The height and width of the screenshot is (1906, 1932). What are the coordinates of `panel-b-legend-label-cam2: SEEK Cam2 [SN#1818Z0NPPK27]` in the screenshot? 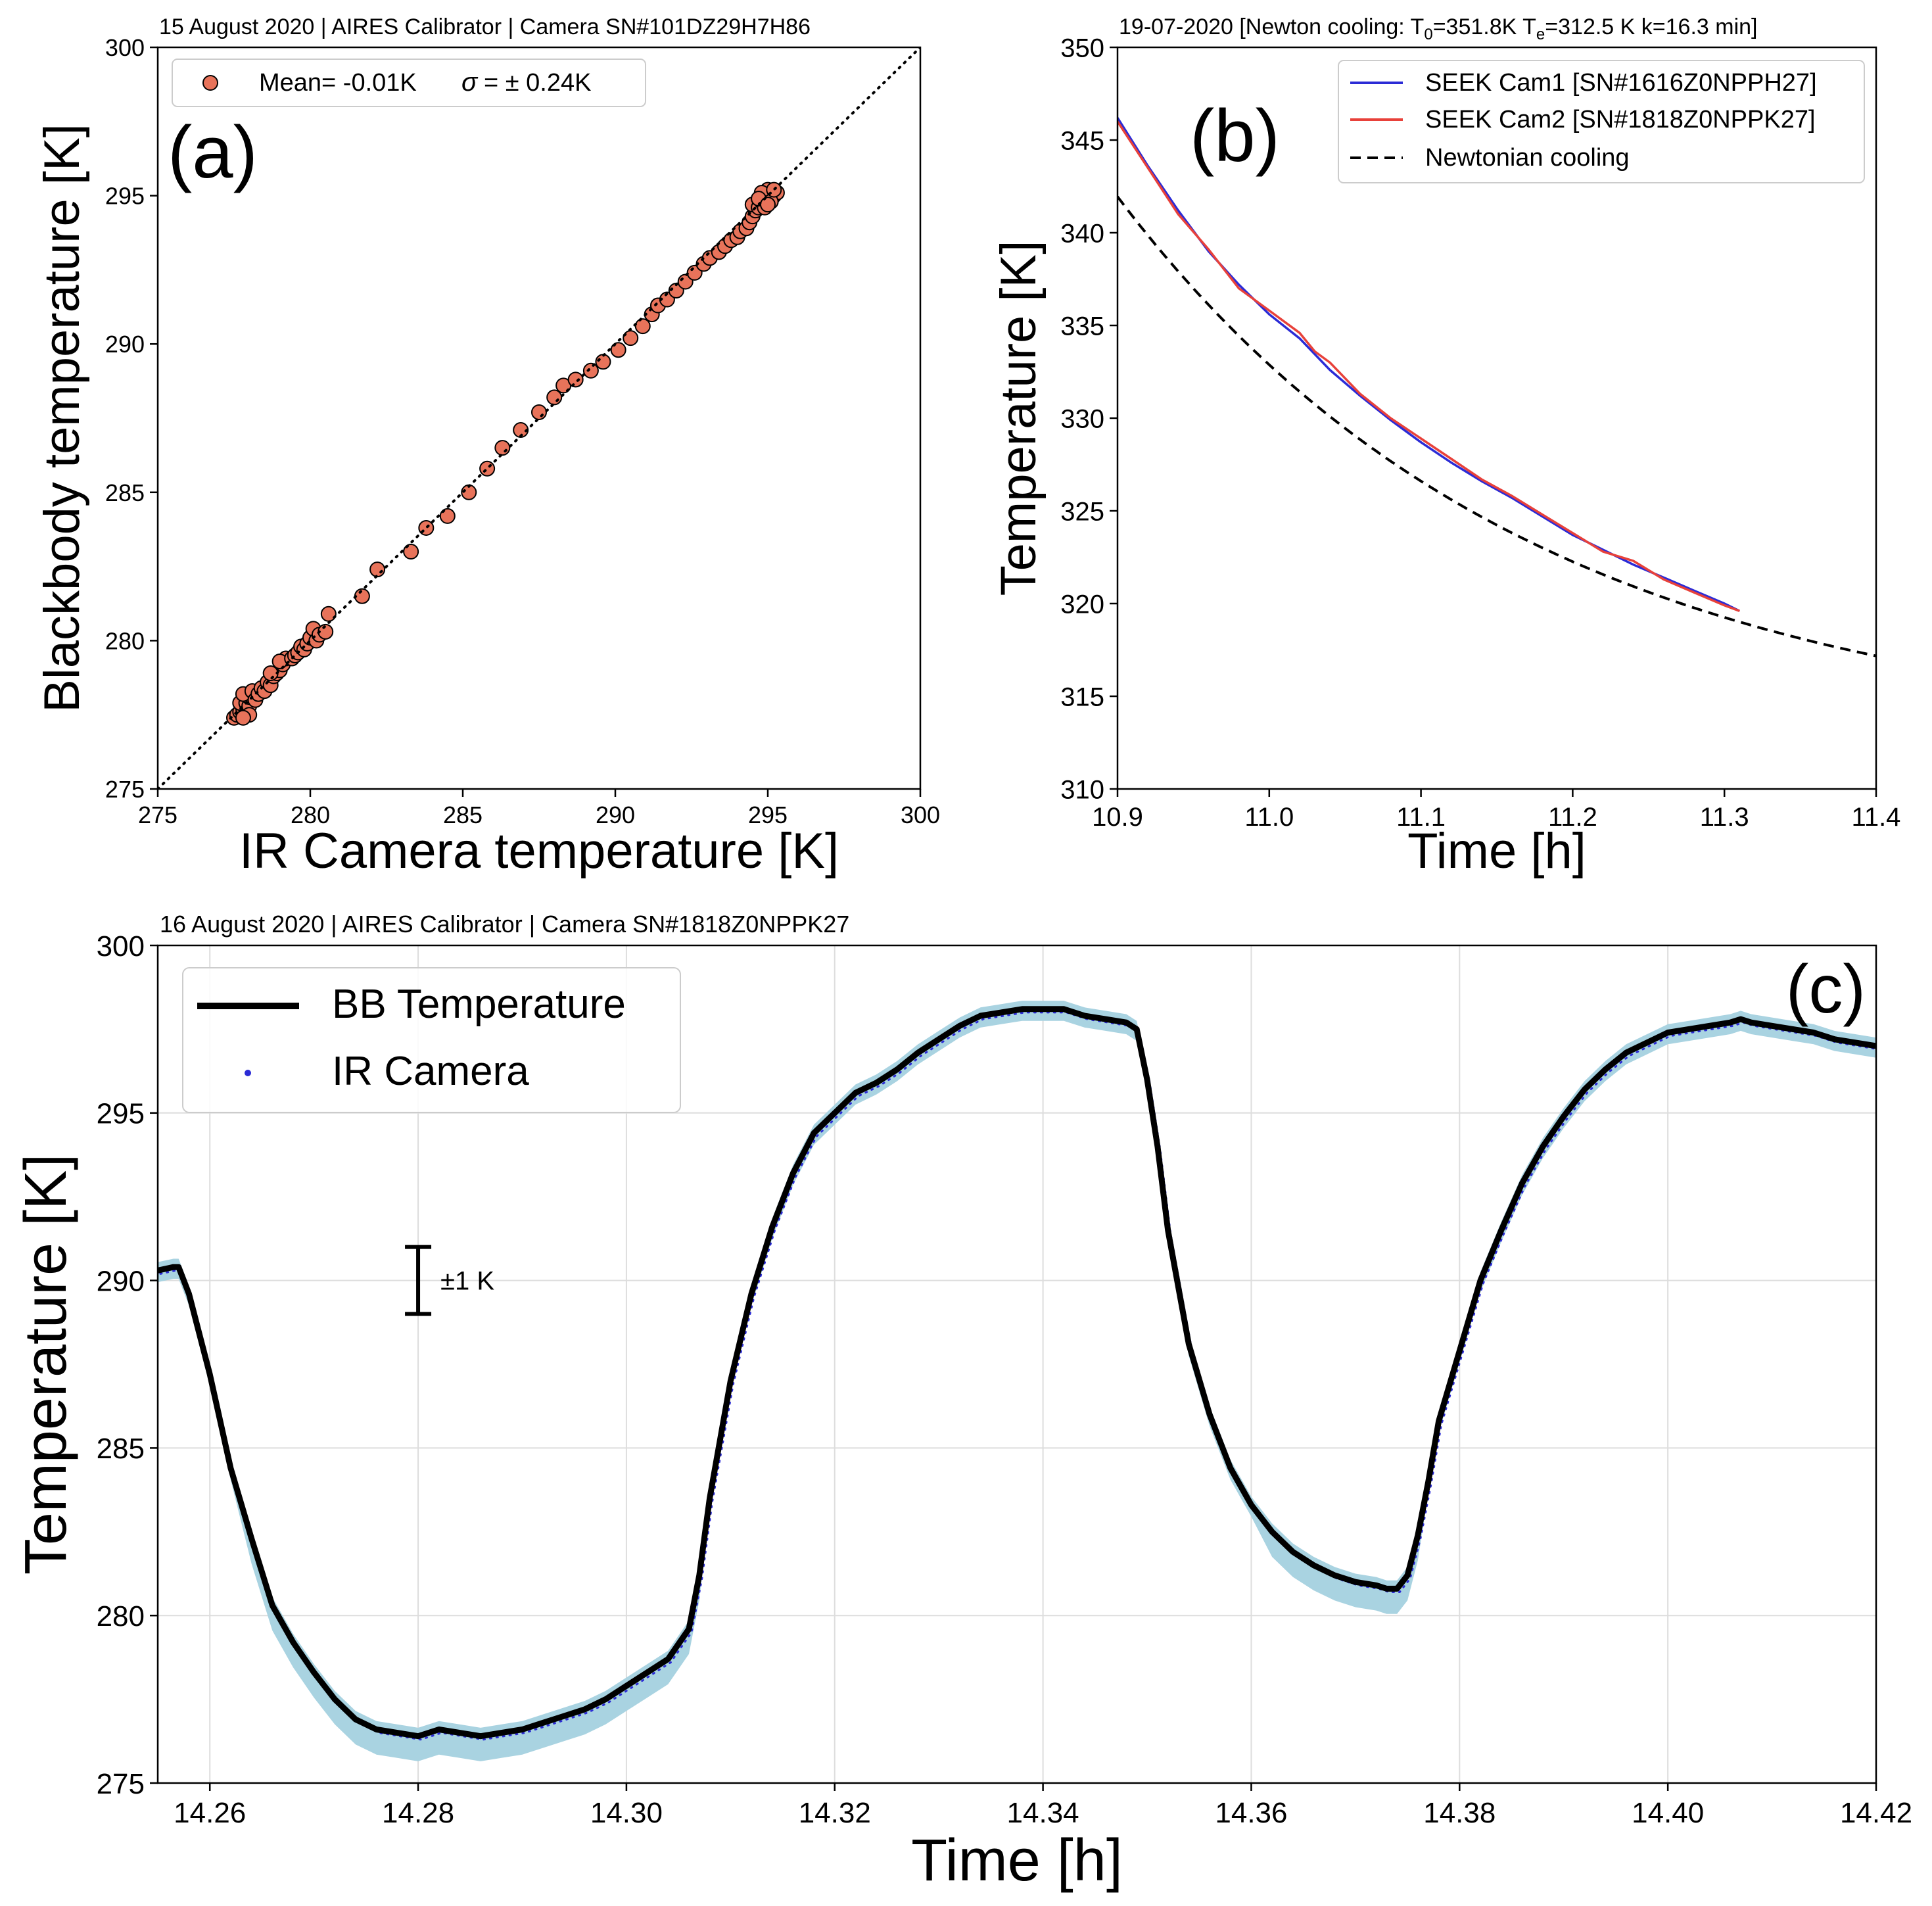 It's located at (1620, 120).